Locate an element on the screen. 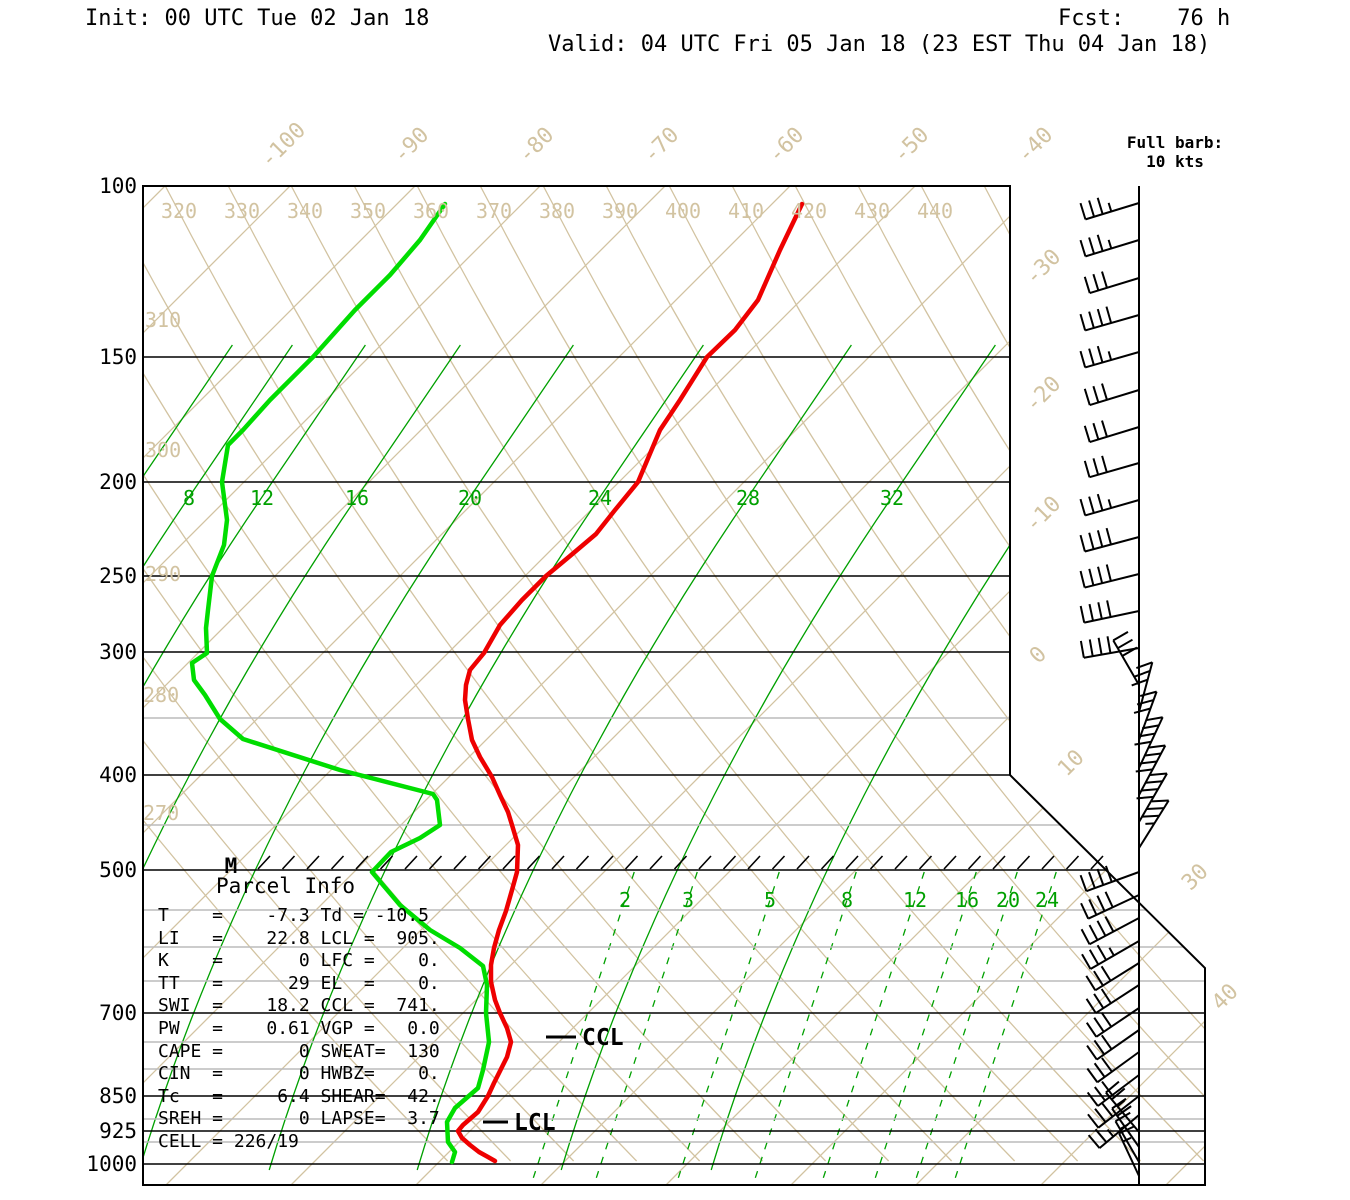  isotherm-label-top: -80 is located at coordinates (537, 146).